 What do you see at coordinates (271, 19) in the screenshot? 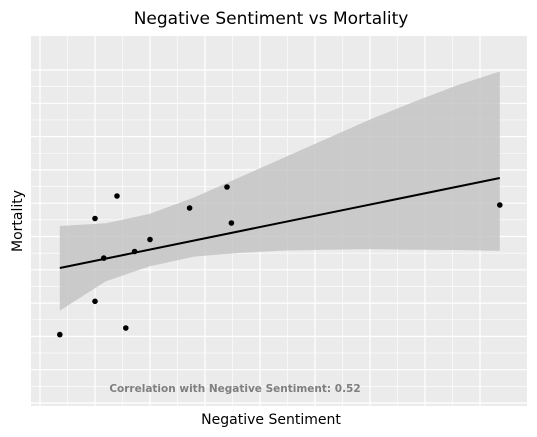
I see `chart-title: Negative Sentiment vs Mortality` at bounding box center [271, 19].